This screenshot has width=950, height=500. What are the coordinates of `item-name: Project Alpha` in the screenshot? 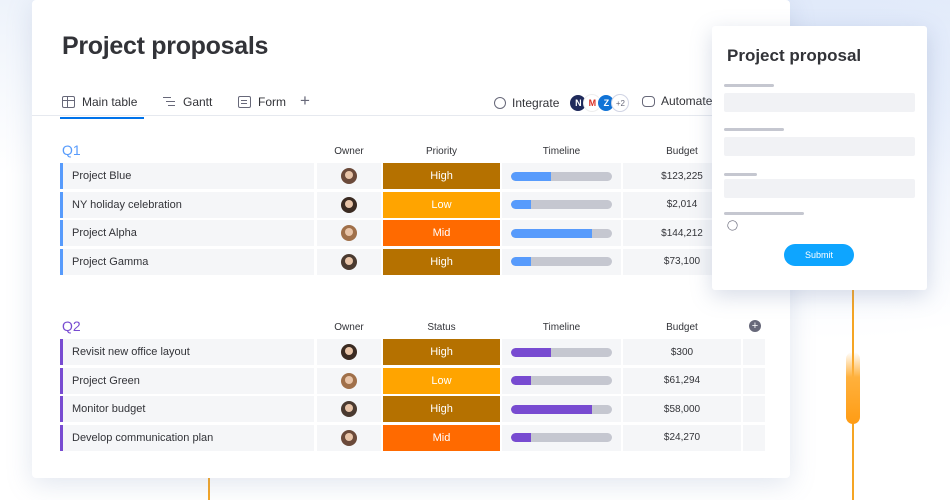 It's located at (187, 233).